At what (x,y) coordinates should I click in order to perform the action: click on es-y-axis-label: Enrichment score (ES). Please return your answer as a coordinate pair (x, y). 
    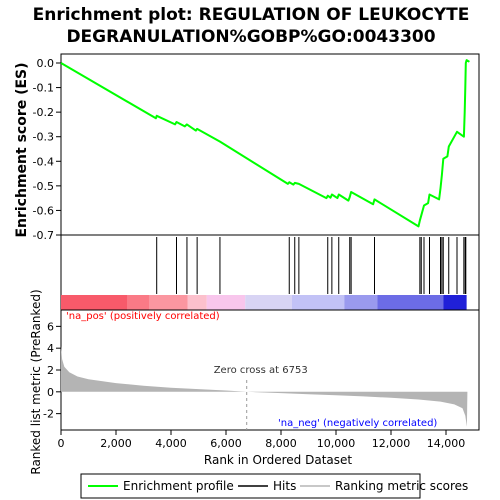
    Looking at the image, I should click on (22, 149).